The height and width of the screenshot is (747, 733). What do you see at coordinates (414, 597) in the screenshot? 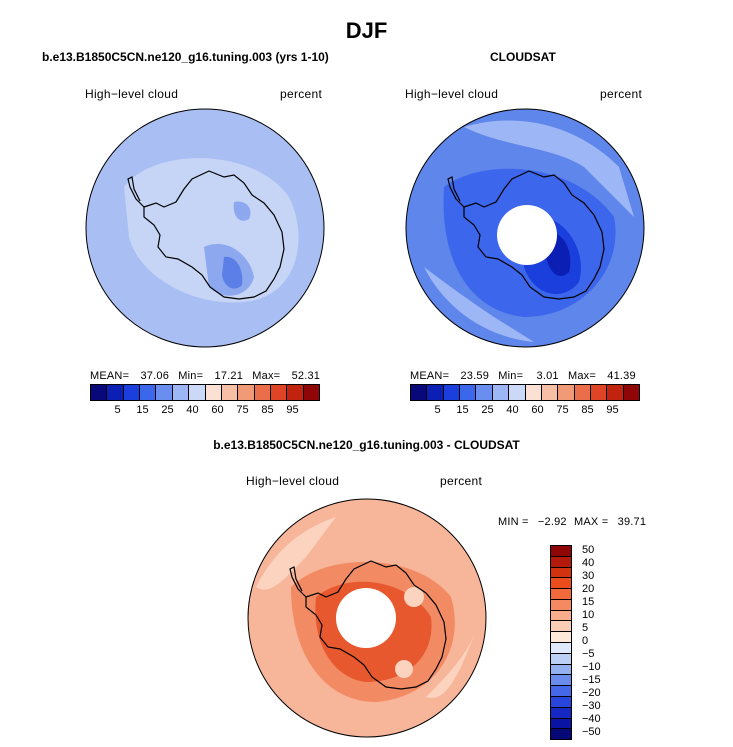
I see `diff-map-light-spot` at bounding box center [414, 597].